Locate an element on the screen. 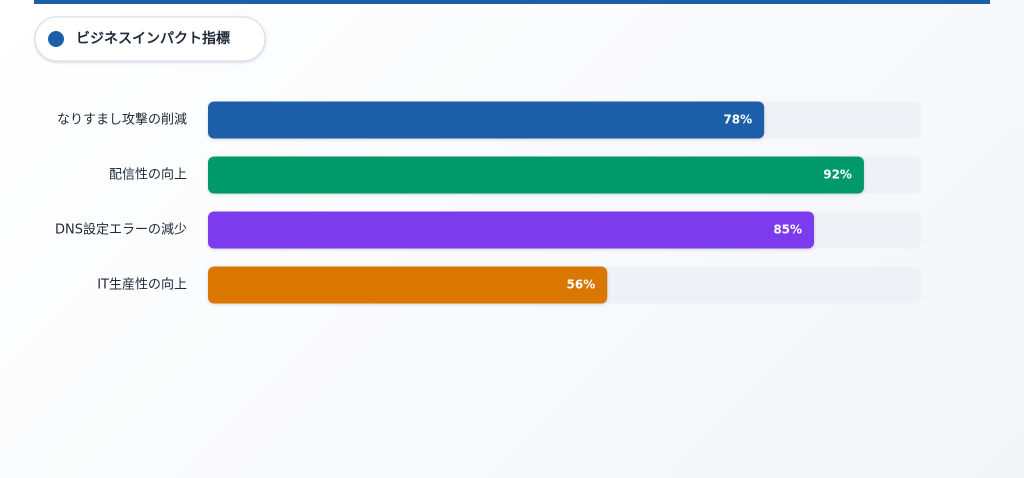 This screenshot has height=478, width=1024. title-dot is located at coordinates (56, 39).